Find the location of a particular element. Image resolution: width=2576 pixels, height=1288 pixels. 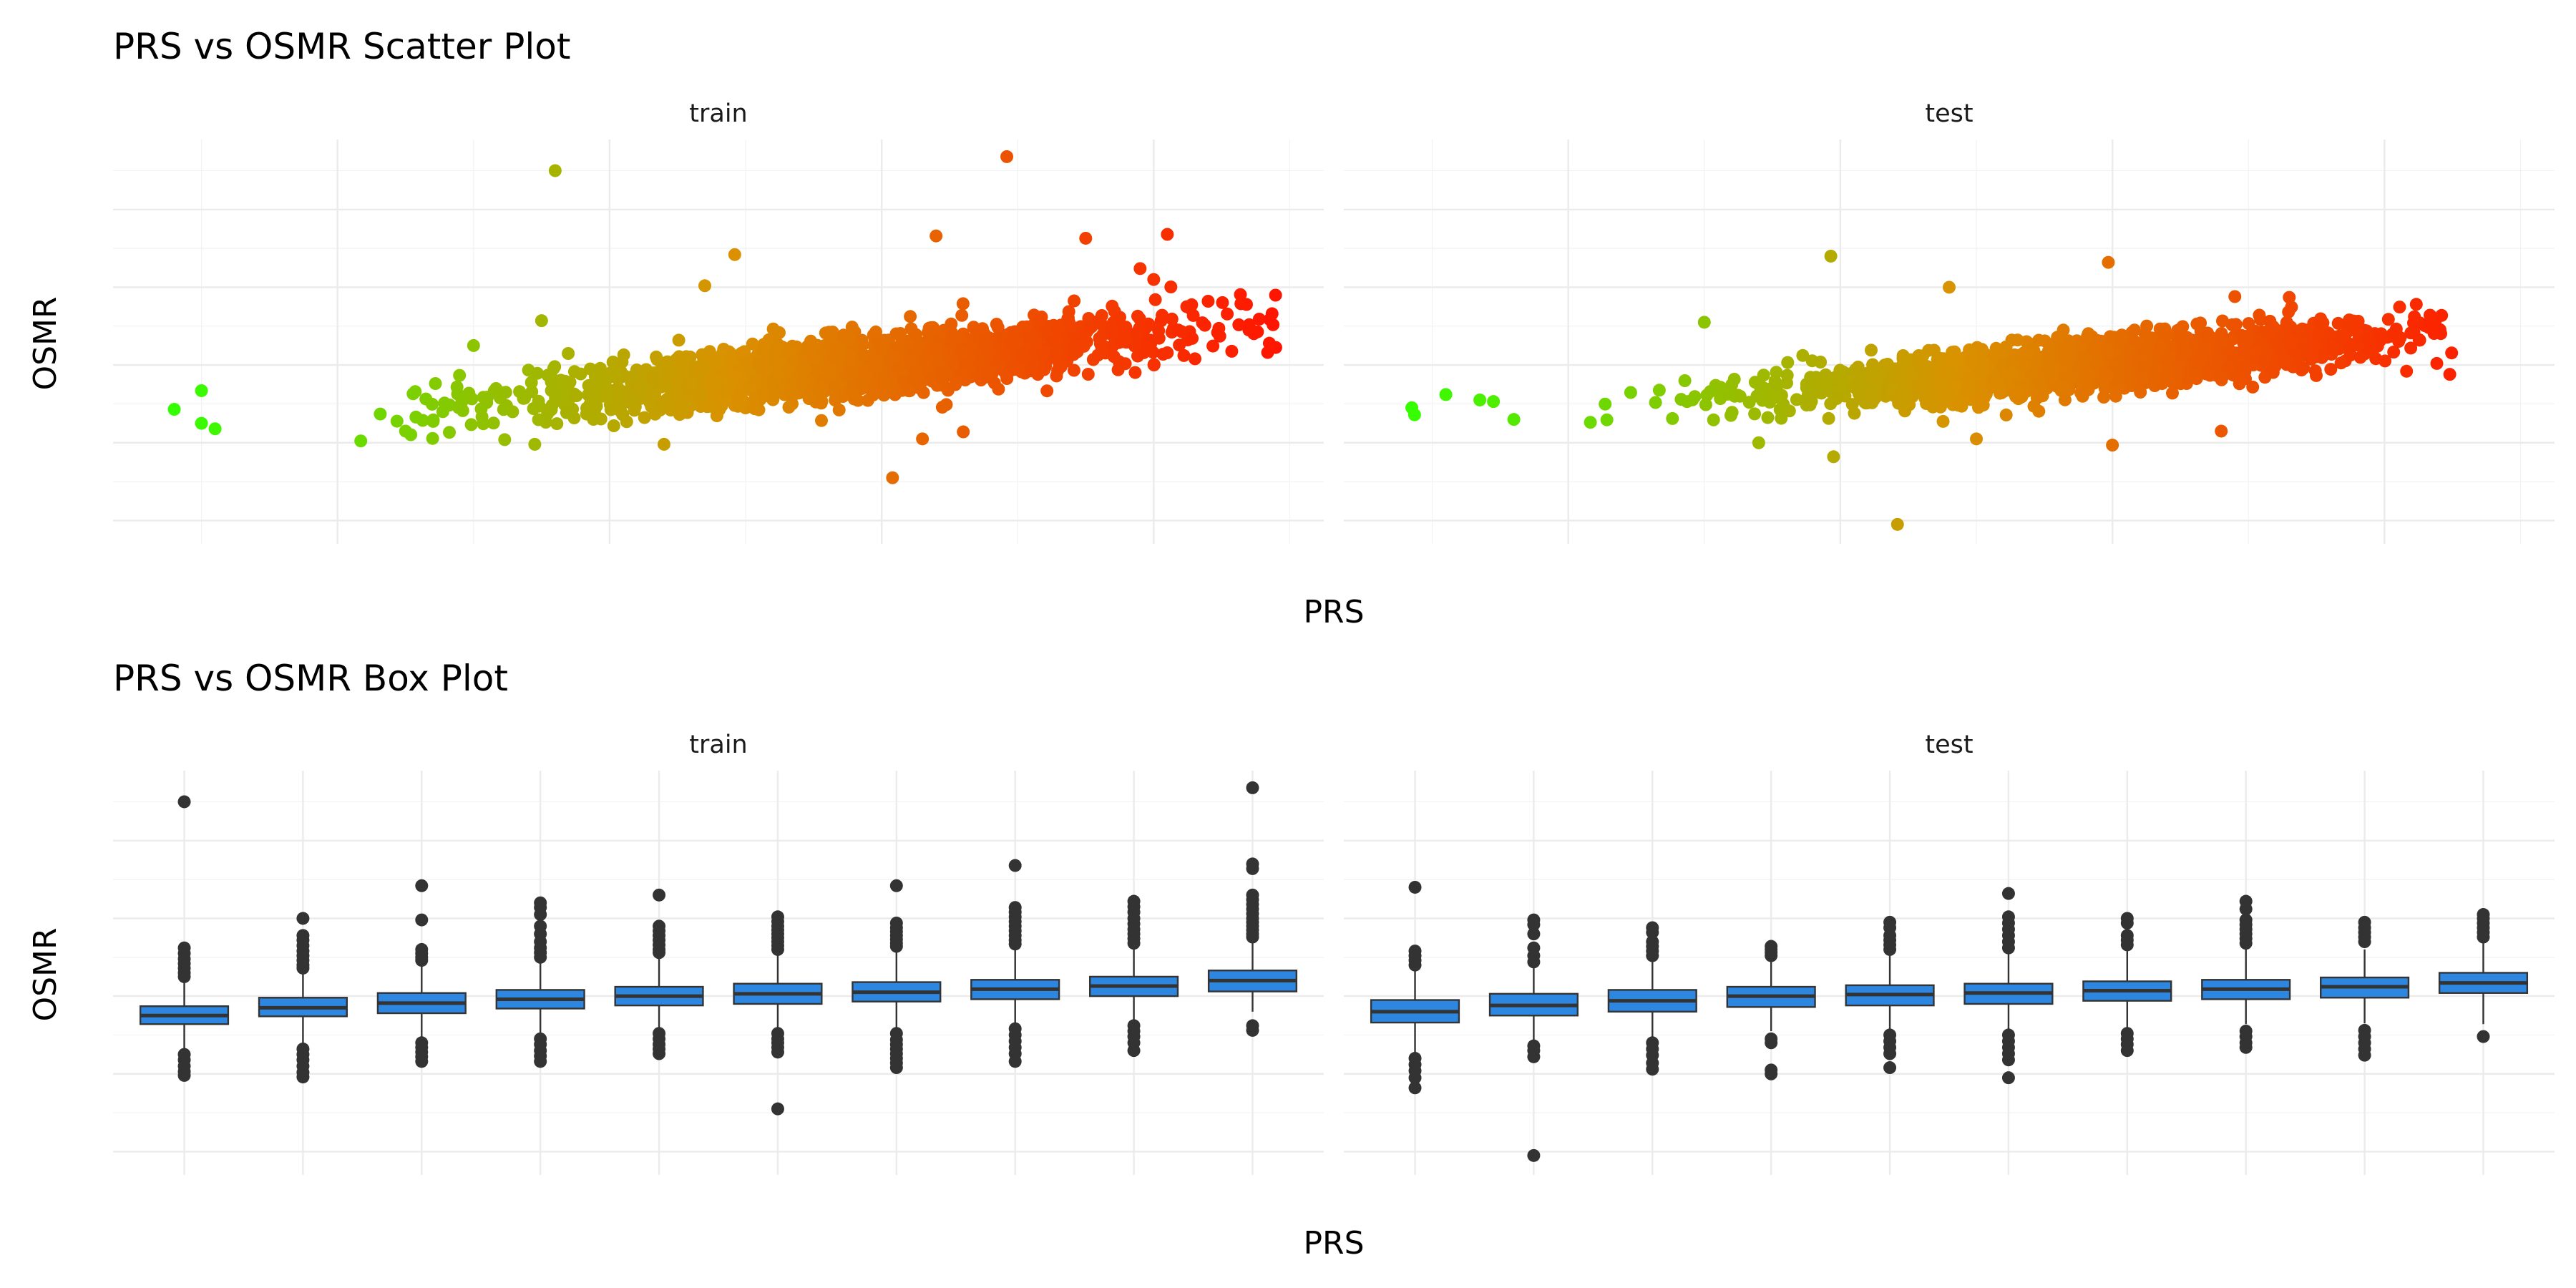

scatter-strip-test: test is located at coordinates (1949, 113).